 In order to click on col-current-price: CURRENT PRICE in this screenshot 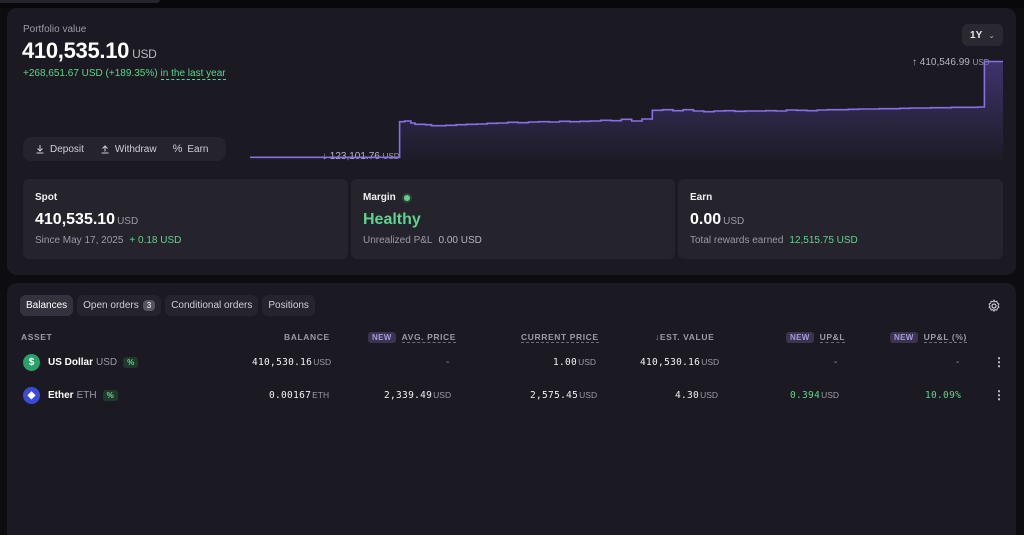, I will do `click(560, 337)`.